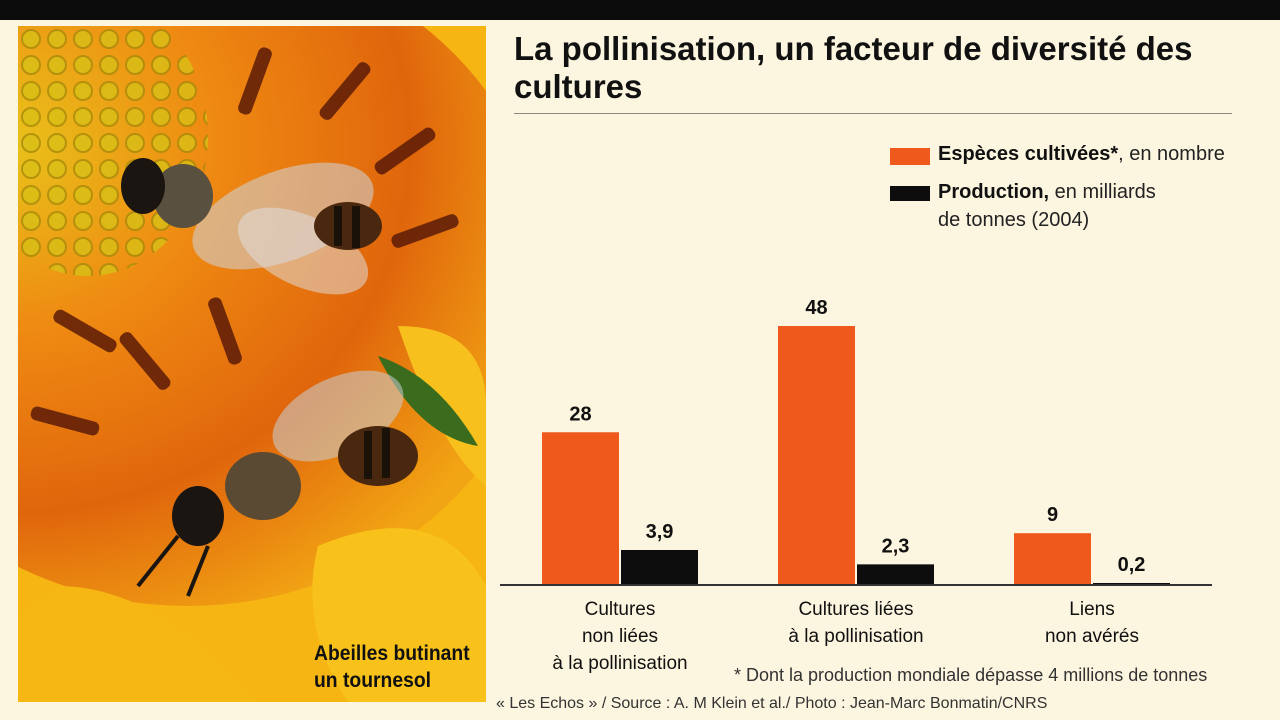 The width and height of the screenshot is (1280, 720). Describe the element at coordinates (855, 636) in the screenshot. I see `category-label-1-1: à la pollinisation` at that location.